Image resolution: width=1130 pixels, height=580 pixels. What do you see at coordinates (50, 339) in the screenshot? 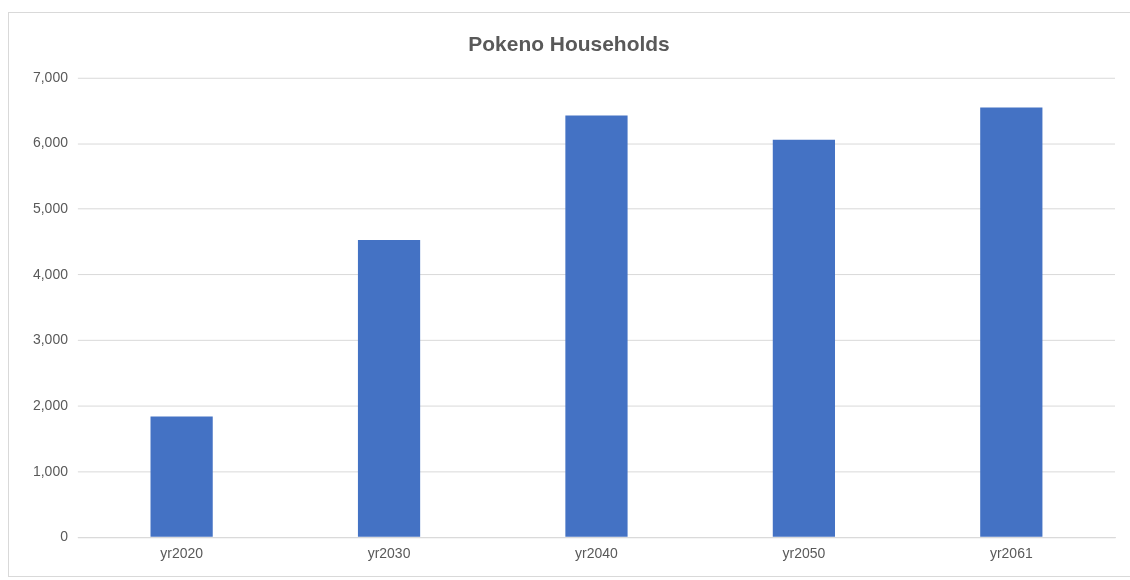
I see `y-tick-label: 3,000` at bounding box center [50, 339].